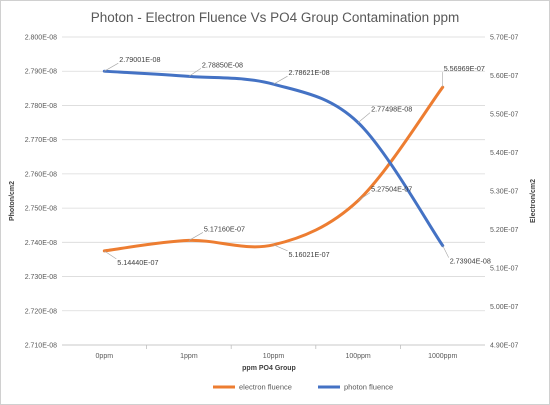 The width and height of the screenshot is (550, 405). What do you see at coordinates (274, 356) in the screenshot?
I see `x-tick-label: 10ppm` at bounding box center [274, 356].